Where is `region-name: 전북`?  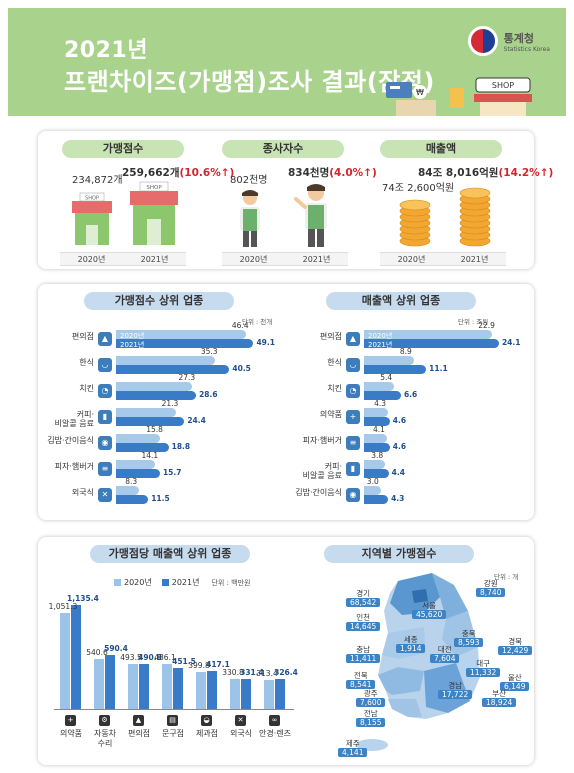 region-name: 전북 is located at coordinates (360, 675).